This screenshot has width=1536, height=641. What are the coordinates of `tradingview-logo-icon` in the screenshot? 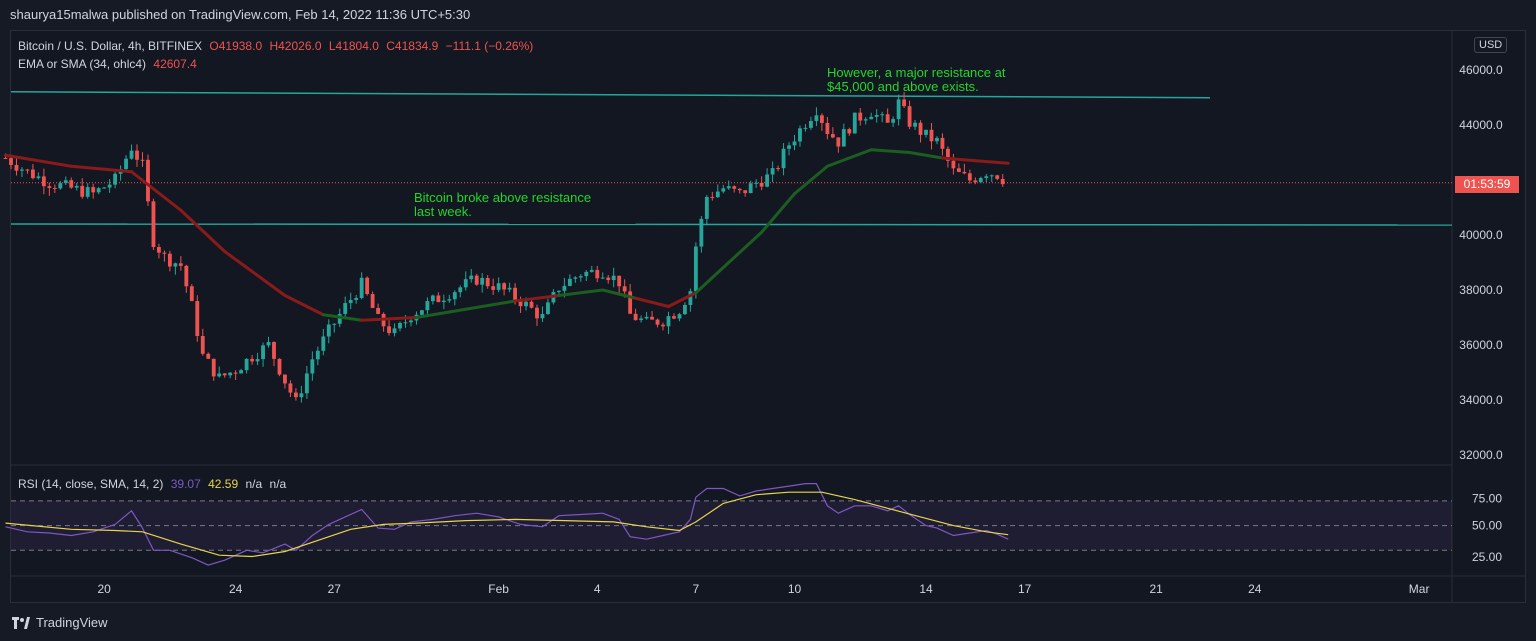 It's located at (21, 622).